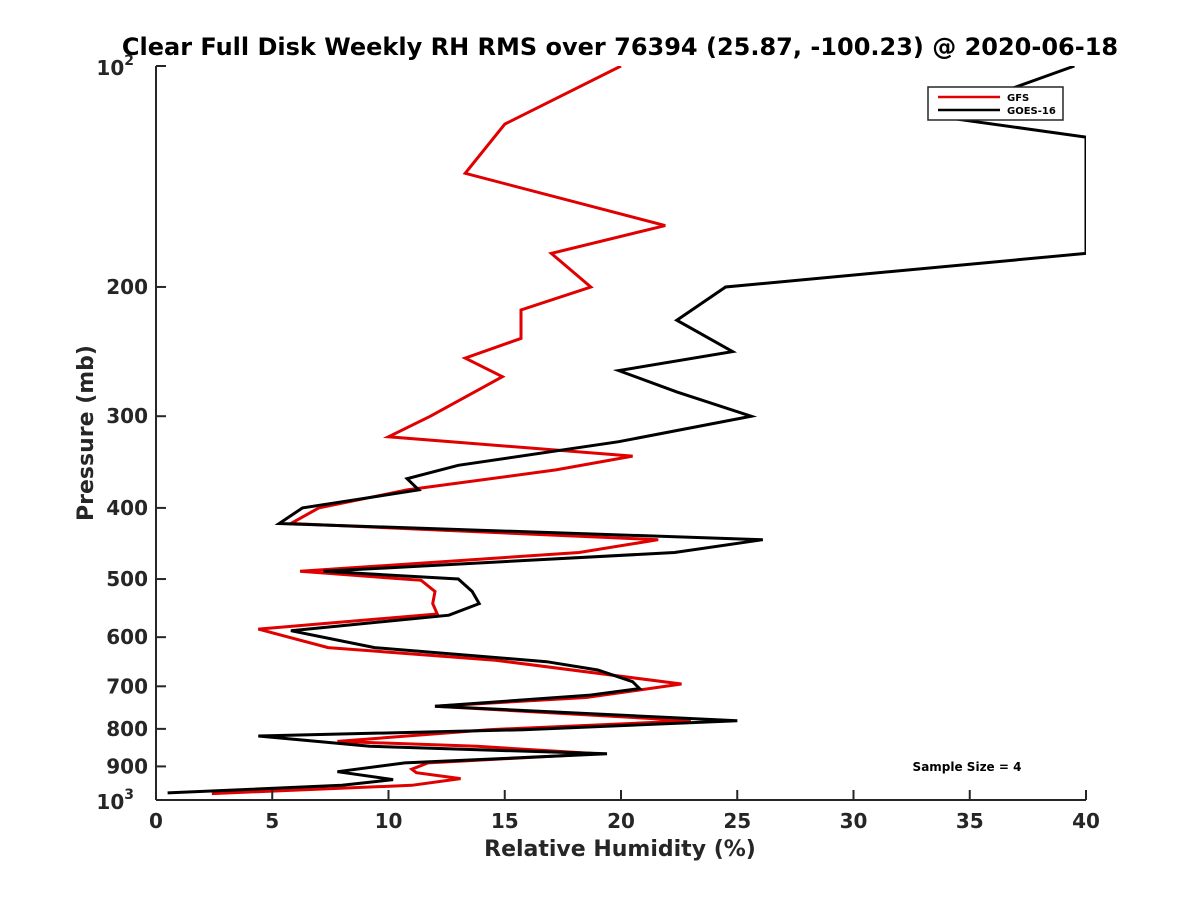  What do you see at coordinates (1086, 821) in the screenshot?
I see `x-tick-label: 40` at bounding box center [1086, 821].